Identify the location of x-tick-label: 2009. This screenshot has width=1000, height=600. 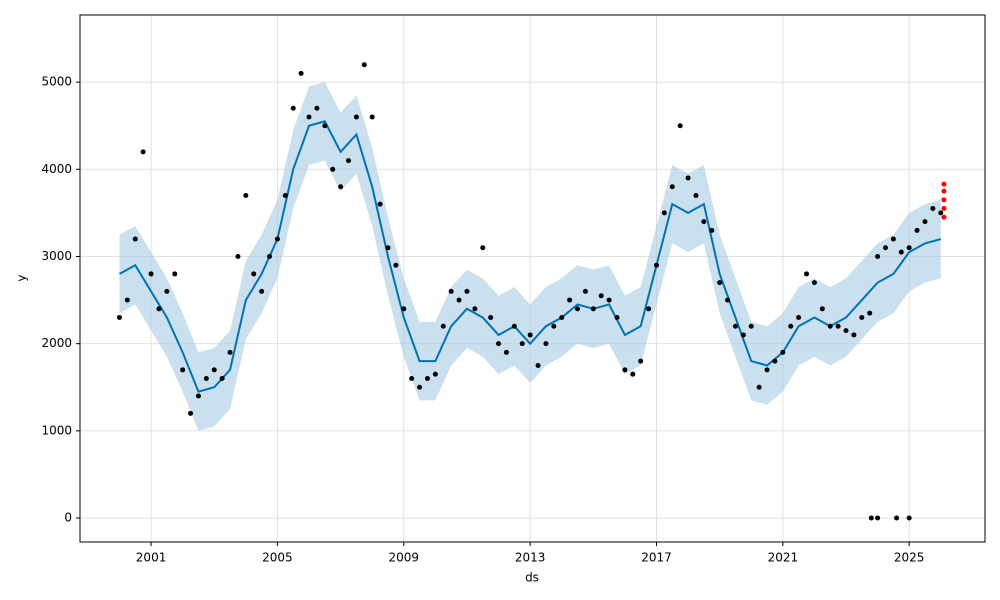
(404, 558).